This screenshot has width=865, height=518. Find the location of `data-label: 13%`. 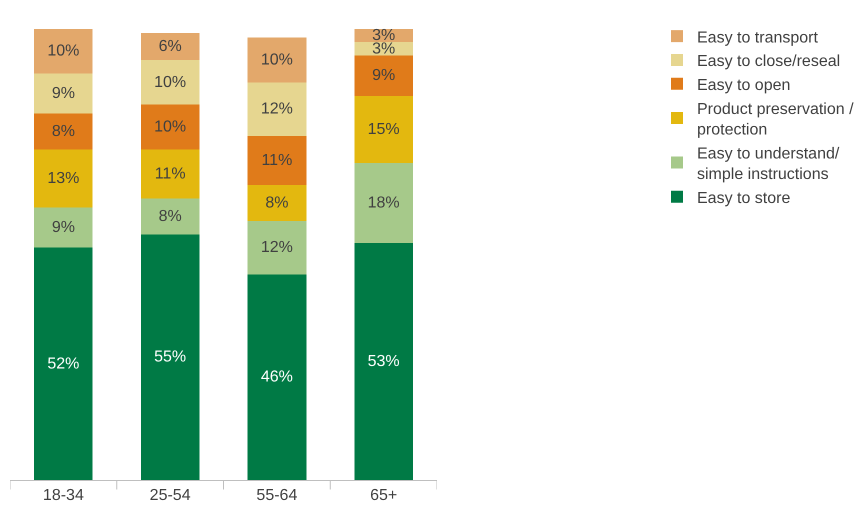

data-label: 13% is located at coordinates (63, 178).